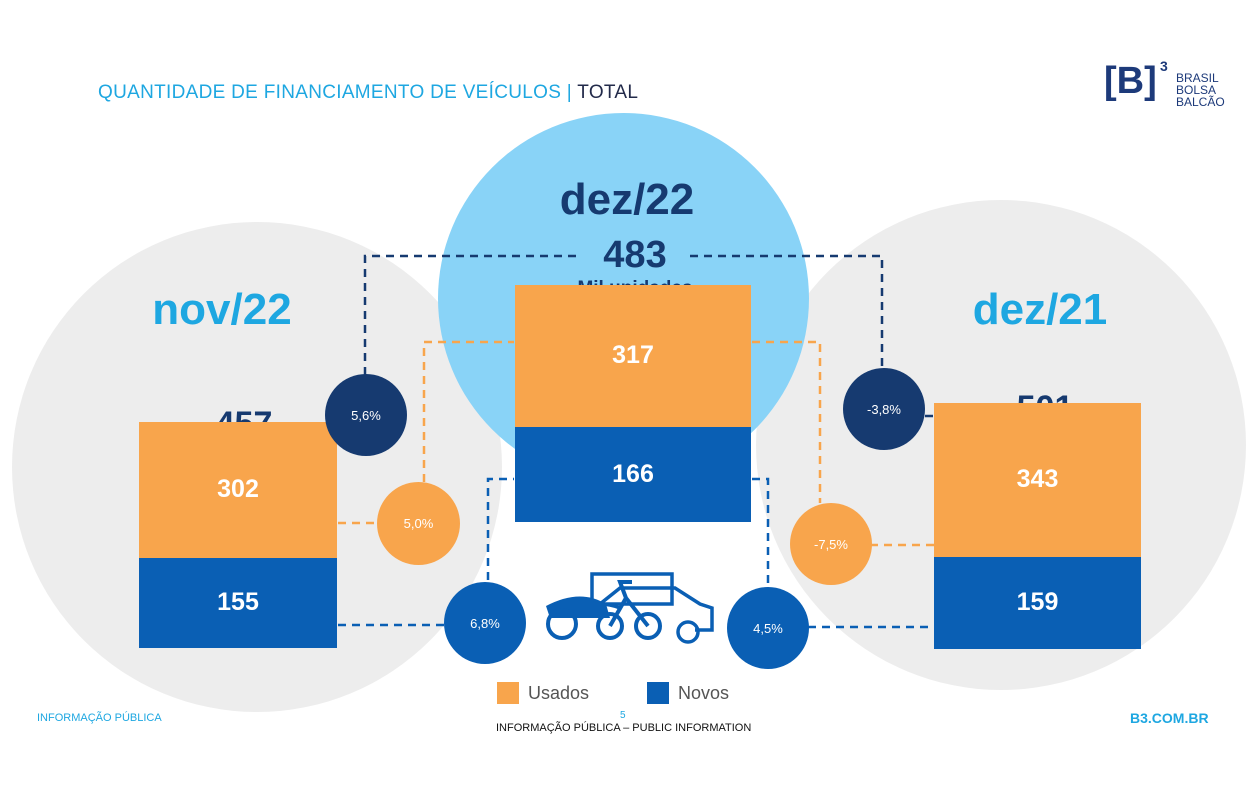 The height and width of the screenshot is (799, 1246). I want to click on b3-logo-text: BRASIL BOLSA BALCÃO, so click(1200, 90).